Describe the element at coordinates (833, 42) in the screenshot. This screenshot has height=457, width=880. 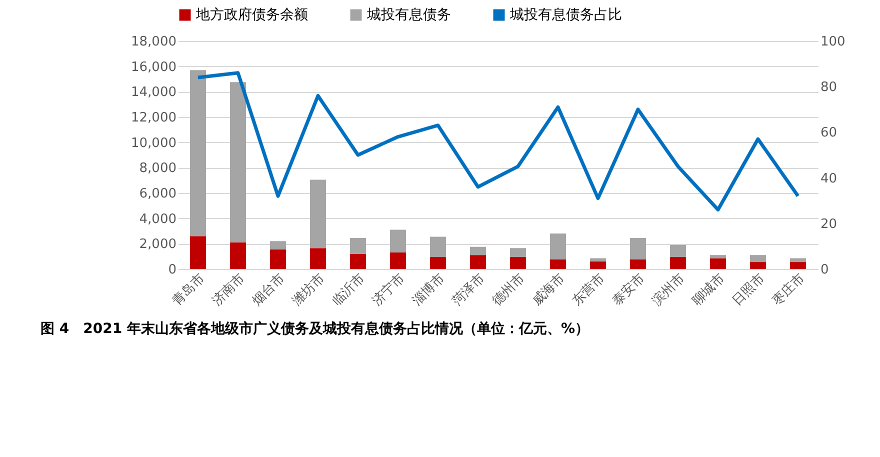
I see `y2-tick-label: 100` at that location.